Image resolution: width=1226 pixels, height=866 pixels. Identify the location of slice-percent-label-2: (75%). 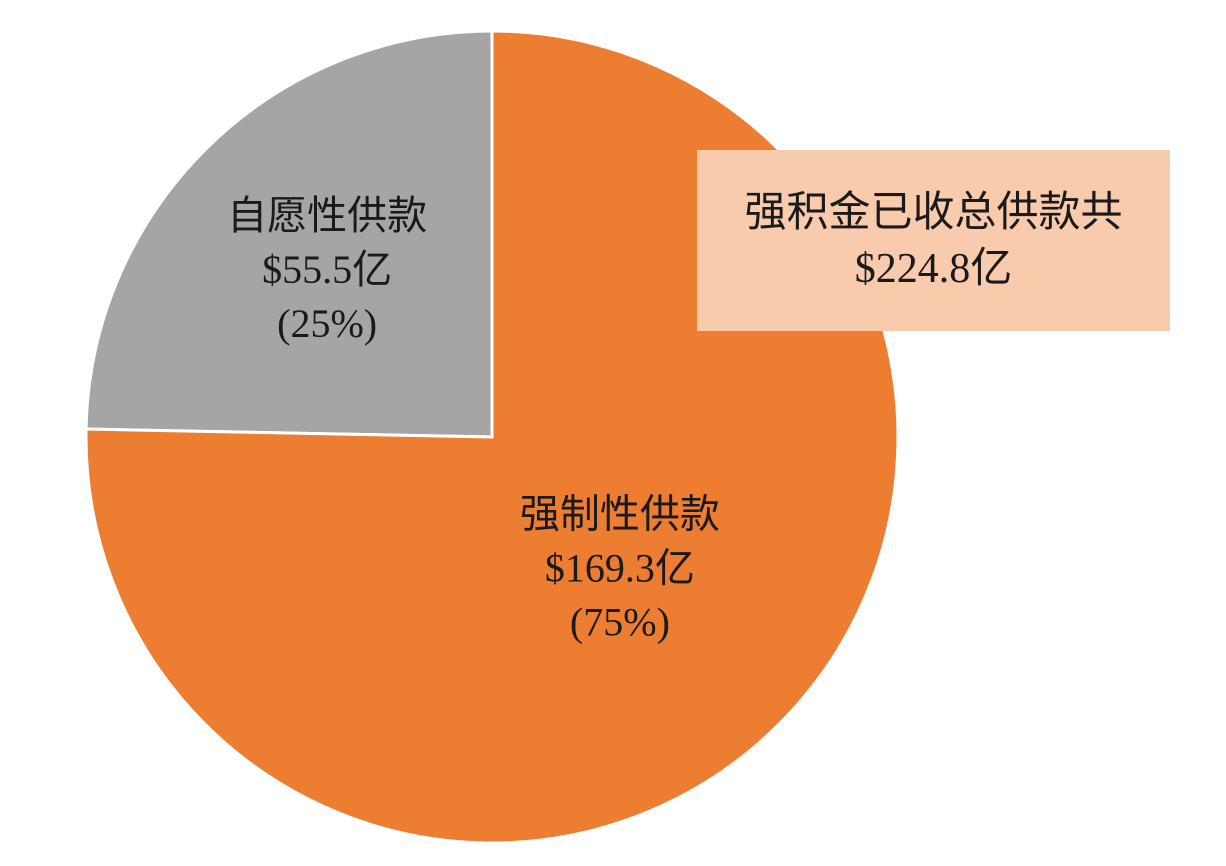
(620, 621).